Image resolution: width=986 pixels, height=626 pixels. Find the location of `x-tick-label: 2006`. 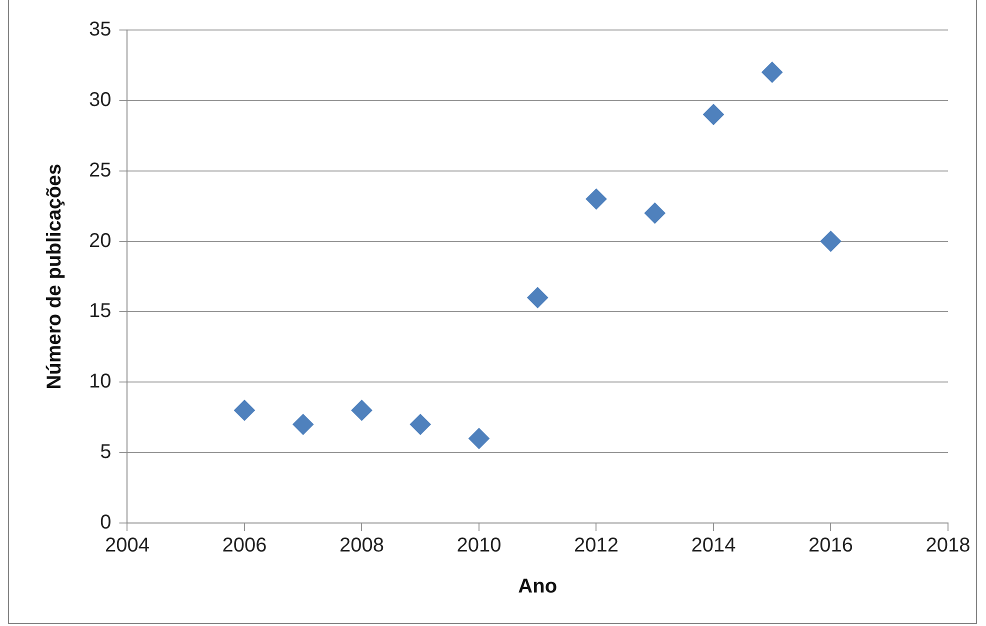

x-tick-label: 2006 is located at coordinates (244, 545).